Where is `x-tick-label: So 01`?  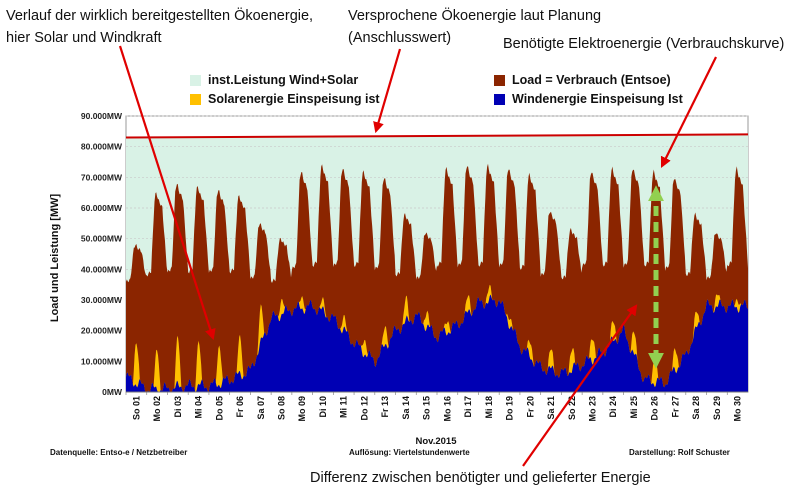
x-tick-label: So 01 is located at coordinates (136, 408).